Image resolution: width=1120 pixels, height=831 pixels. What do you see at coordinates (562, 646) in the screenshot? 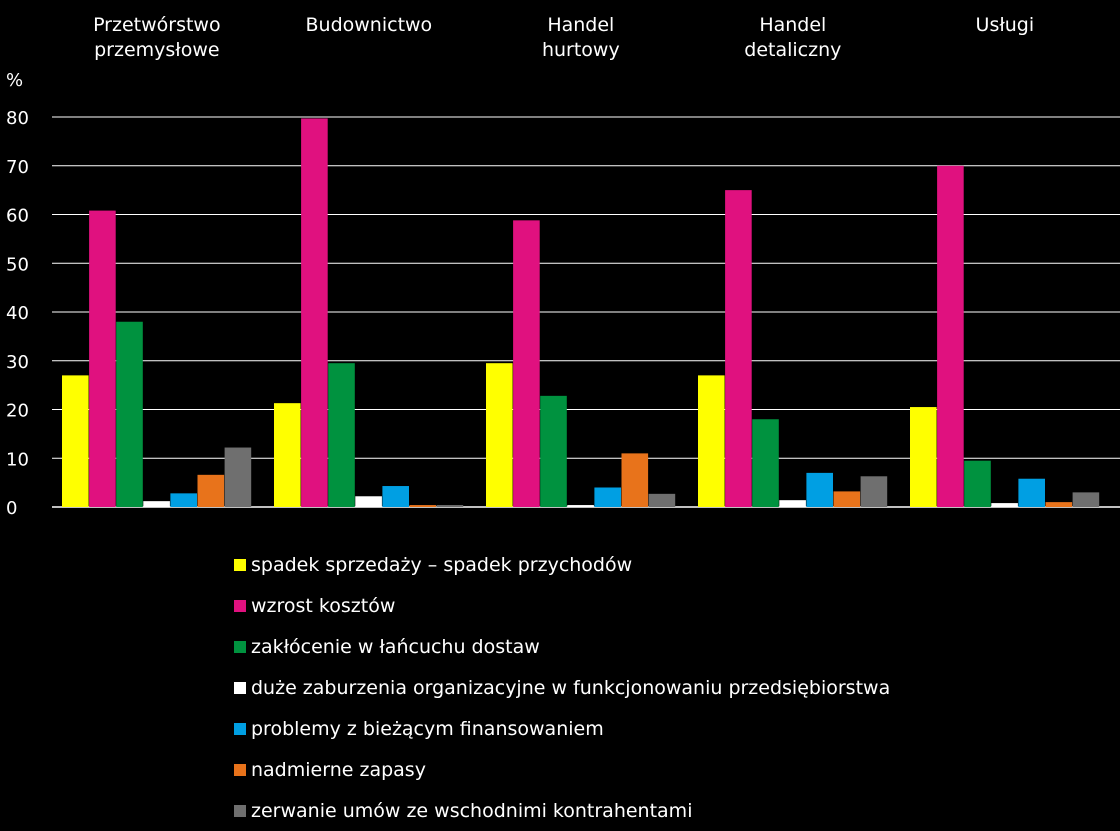
I see `legend-item: zakłócenie w łańcuchu dostaw` at bounding box center [562, 646].